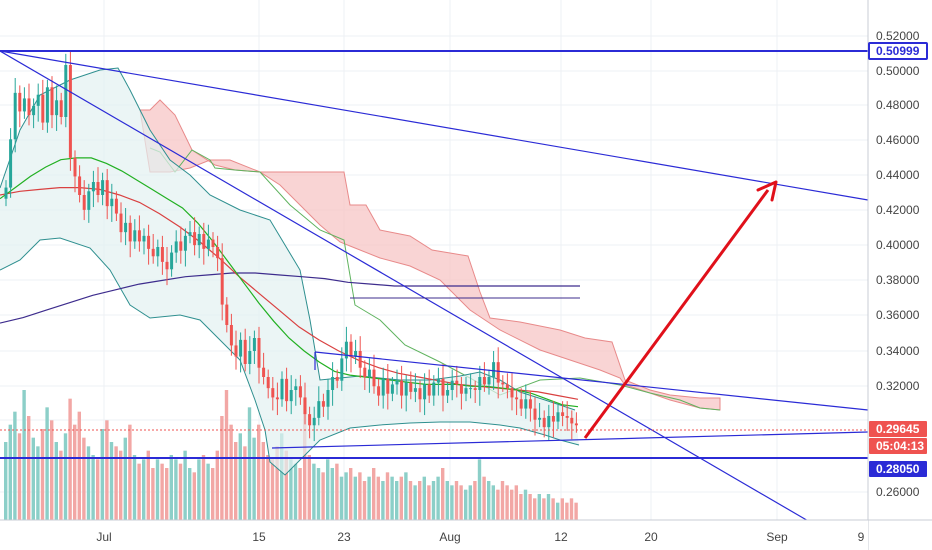 Image resolution: width=932 pixels, height=550 pixels. Describe the element at coordinates (898, 51) in the screenshot. I see `price-tag-resistance` at that location.